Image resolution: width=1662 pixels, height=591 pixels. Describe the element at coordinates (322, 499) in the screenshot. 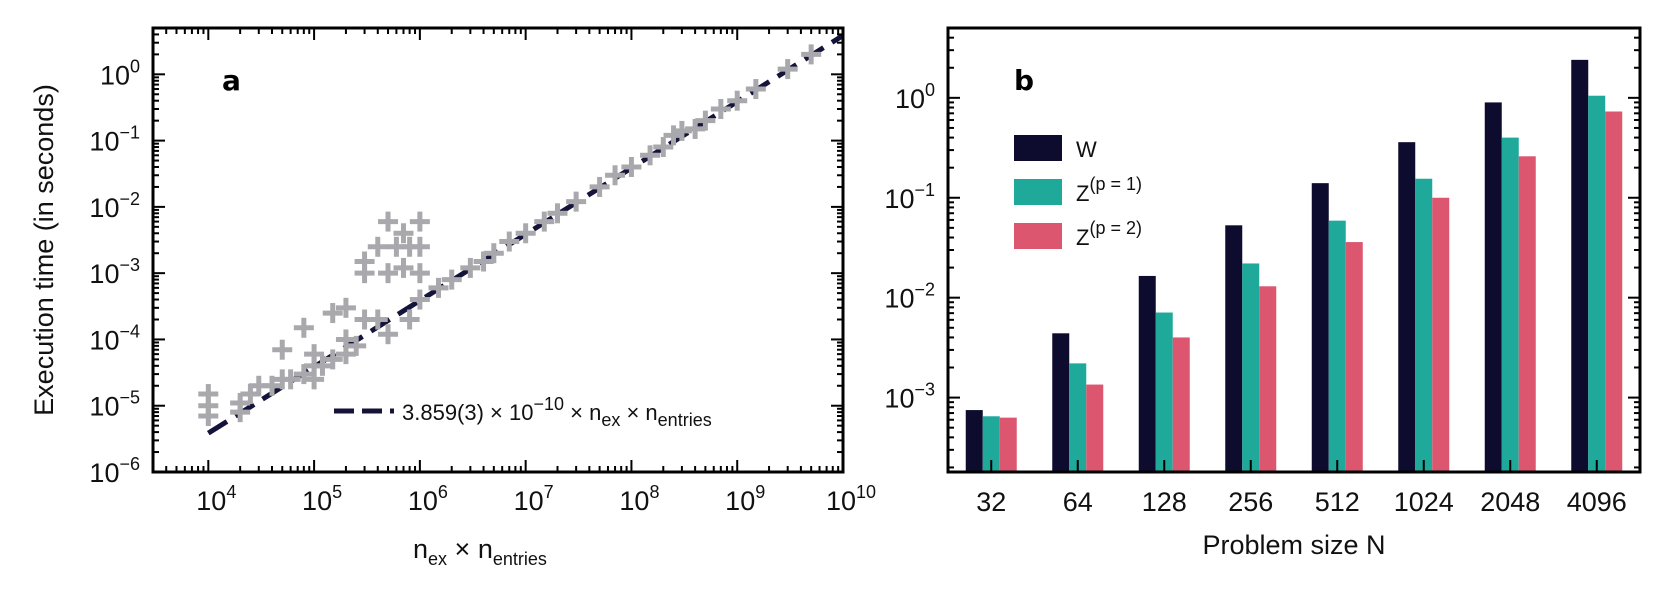

I see `x-tick-label: 105` at that location.